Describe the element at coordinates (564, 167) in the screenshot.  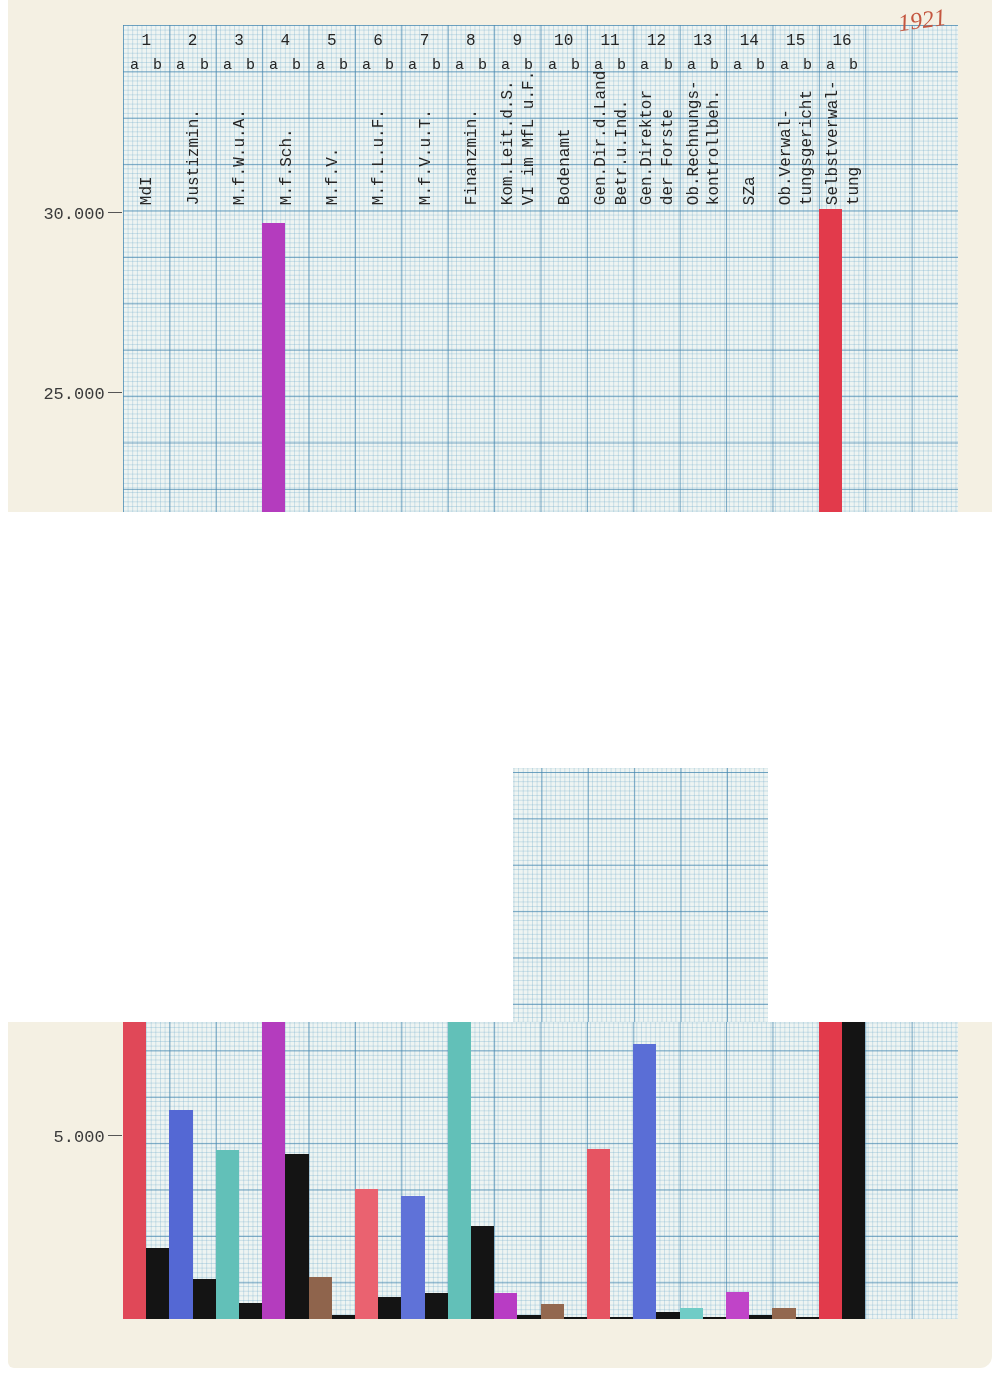
I see `x-tick-label: Bodenamt` at that location.